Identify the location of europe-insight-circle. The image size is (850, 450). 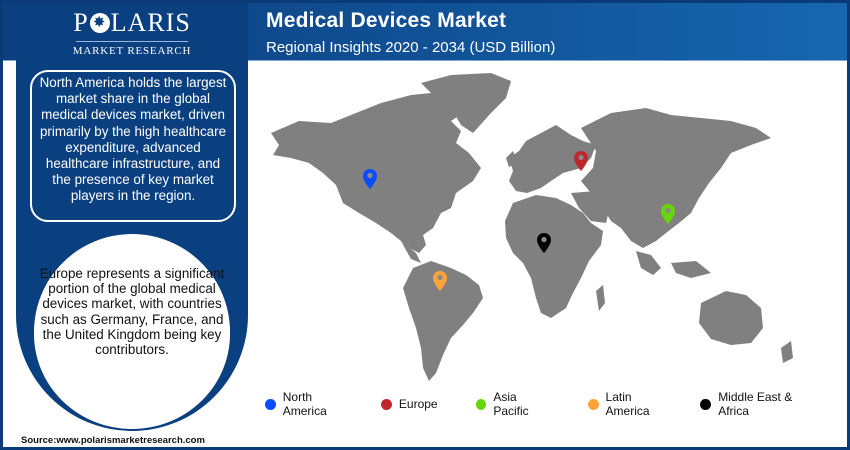
(132, 334).